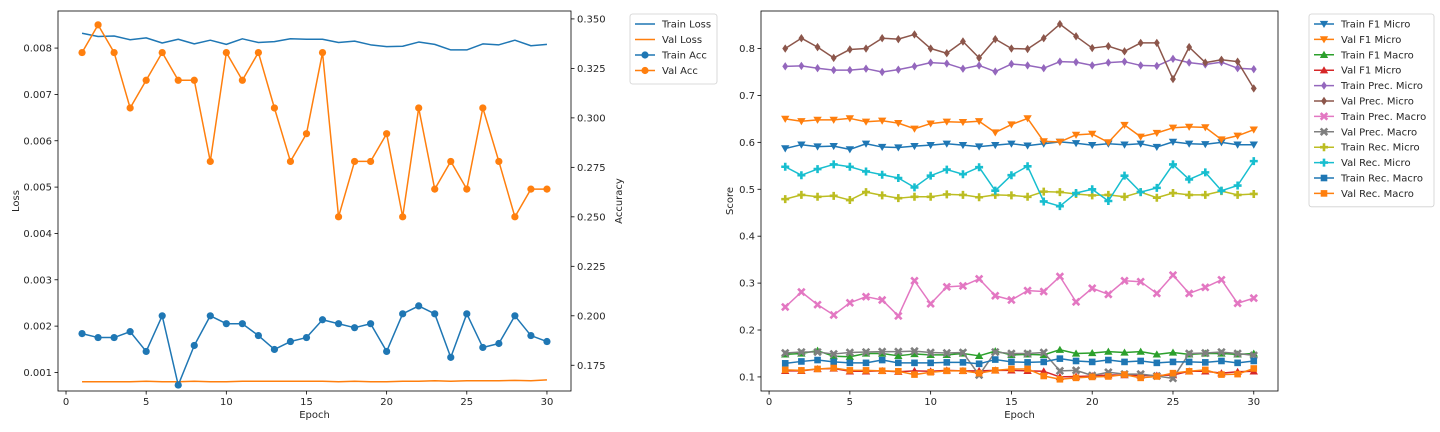 This screenshot has height=432, width=1440. Describe the element at coordinates (1375, 25) in the screenshot. I see `legend-label: Train F1 Micro` at that location.